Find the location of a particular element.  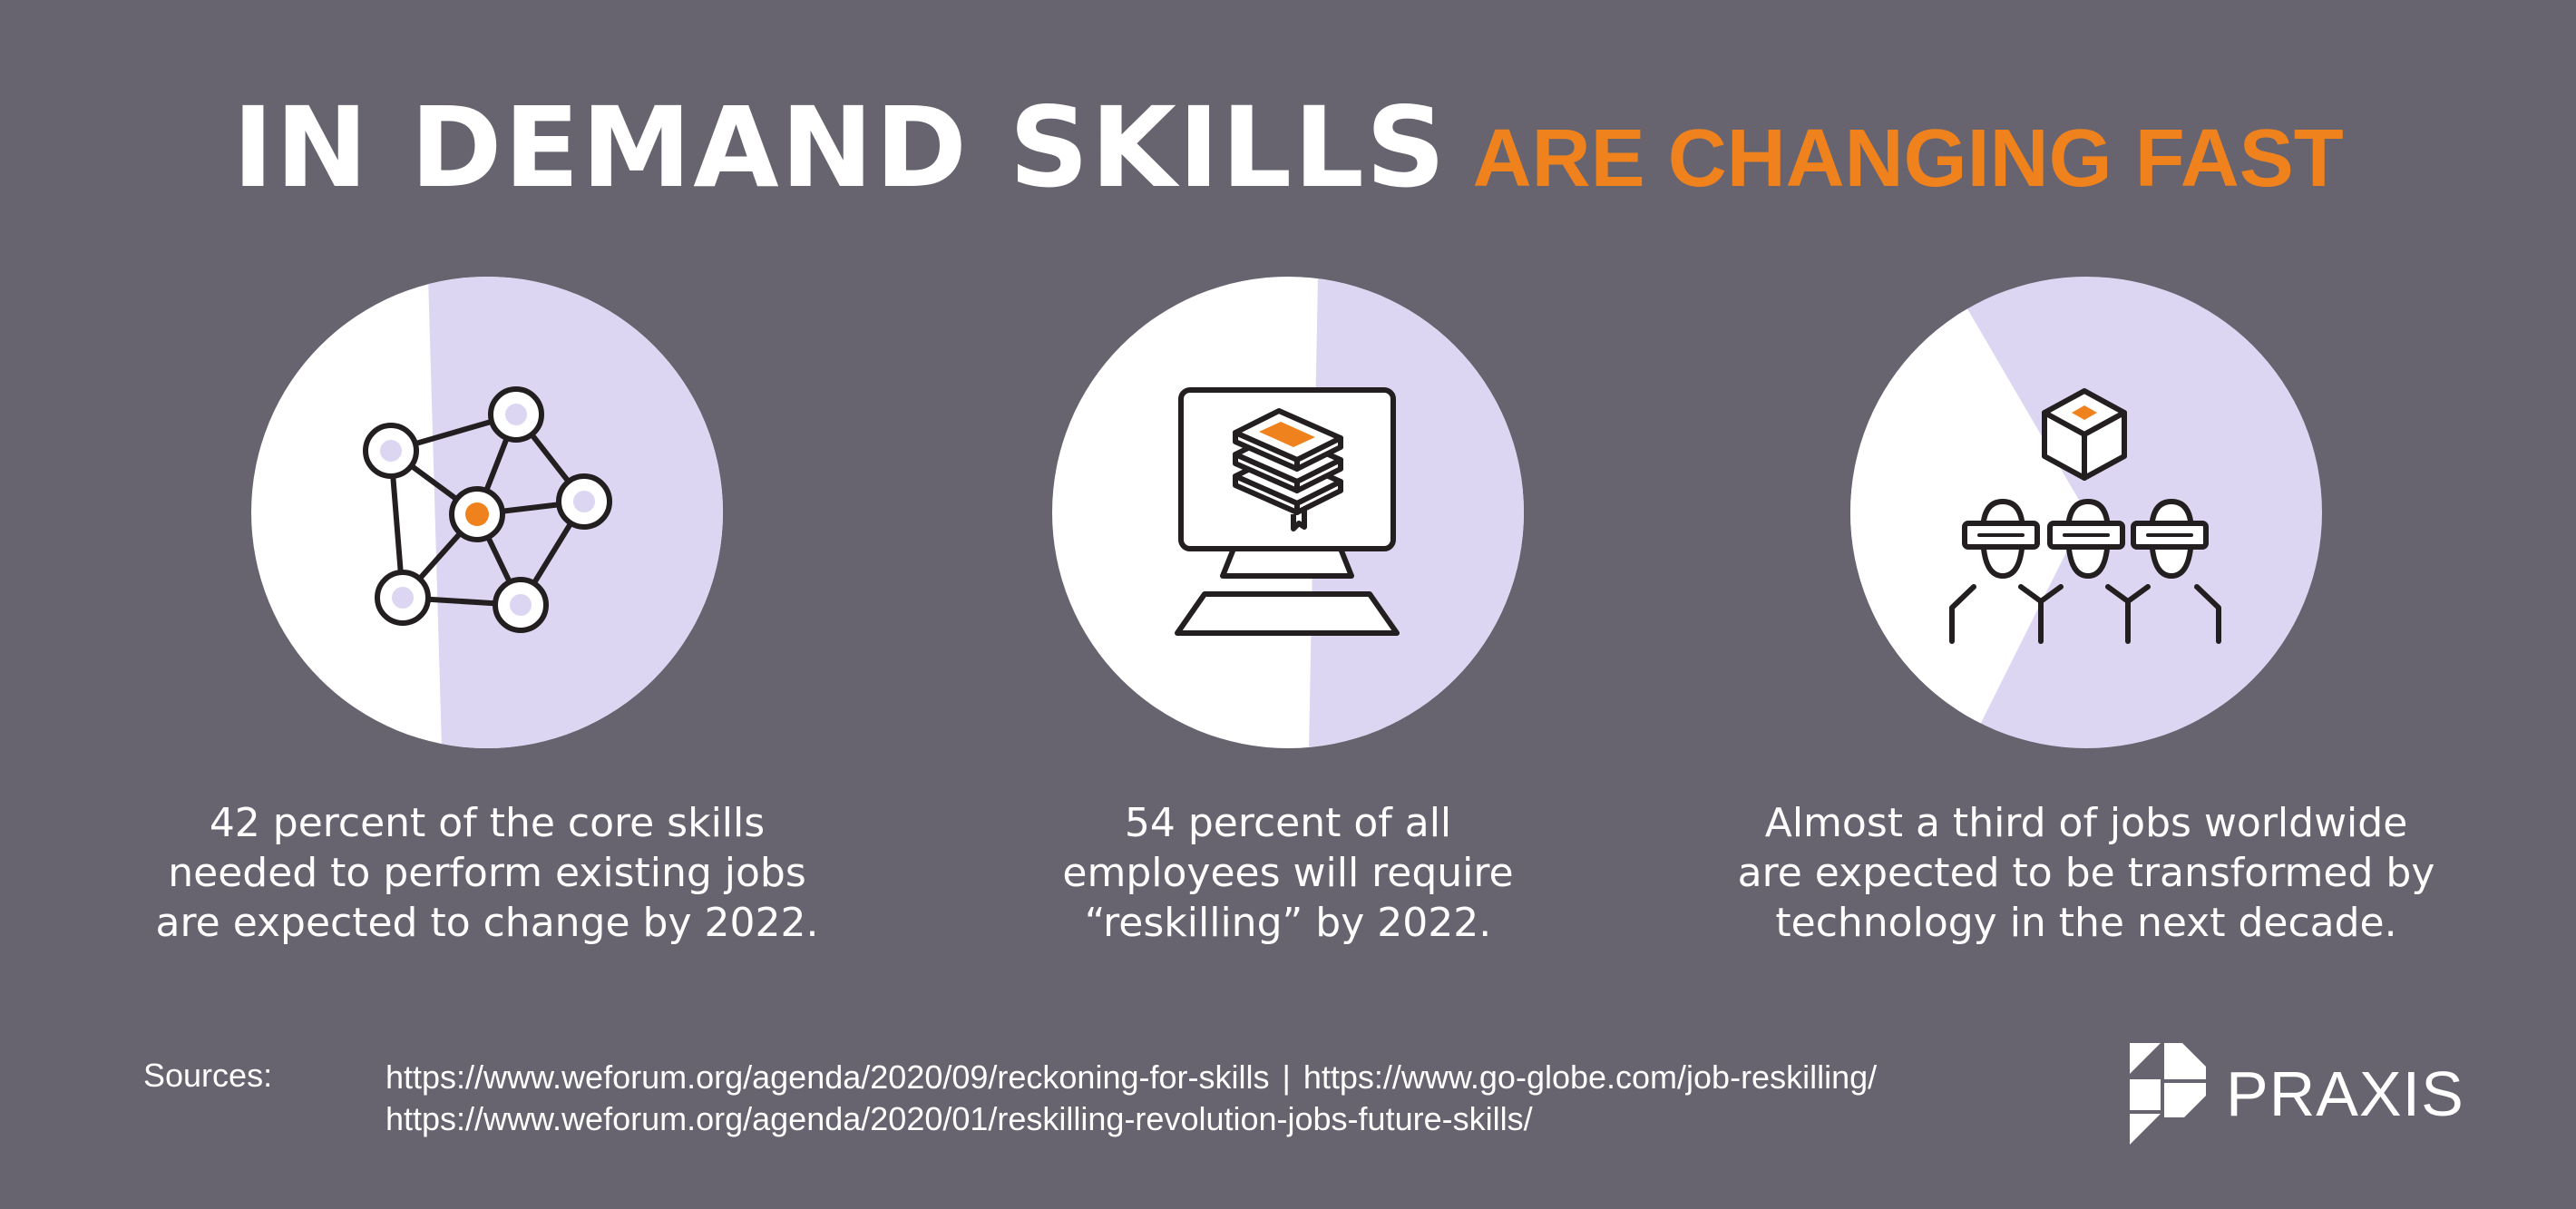

card-1-line-3: are expected to change by 2022. is located at coordinates (487, 923).